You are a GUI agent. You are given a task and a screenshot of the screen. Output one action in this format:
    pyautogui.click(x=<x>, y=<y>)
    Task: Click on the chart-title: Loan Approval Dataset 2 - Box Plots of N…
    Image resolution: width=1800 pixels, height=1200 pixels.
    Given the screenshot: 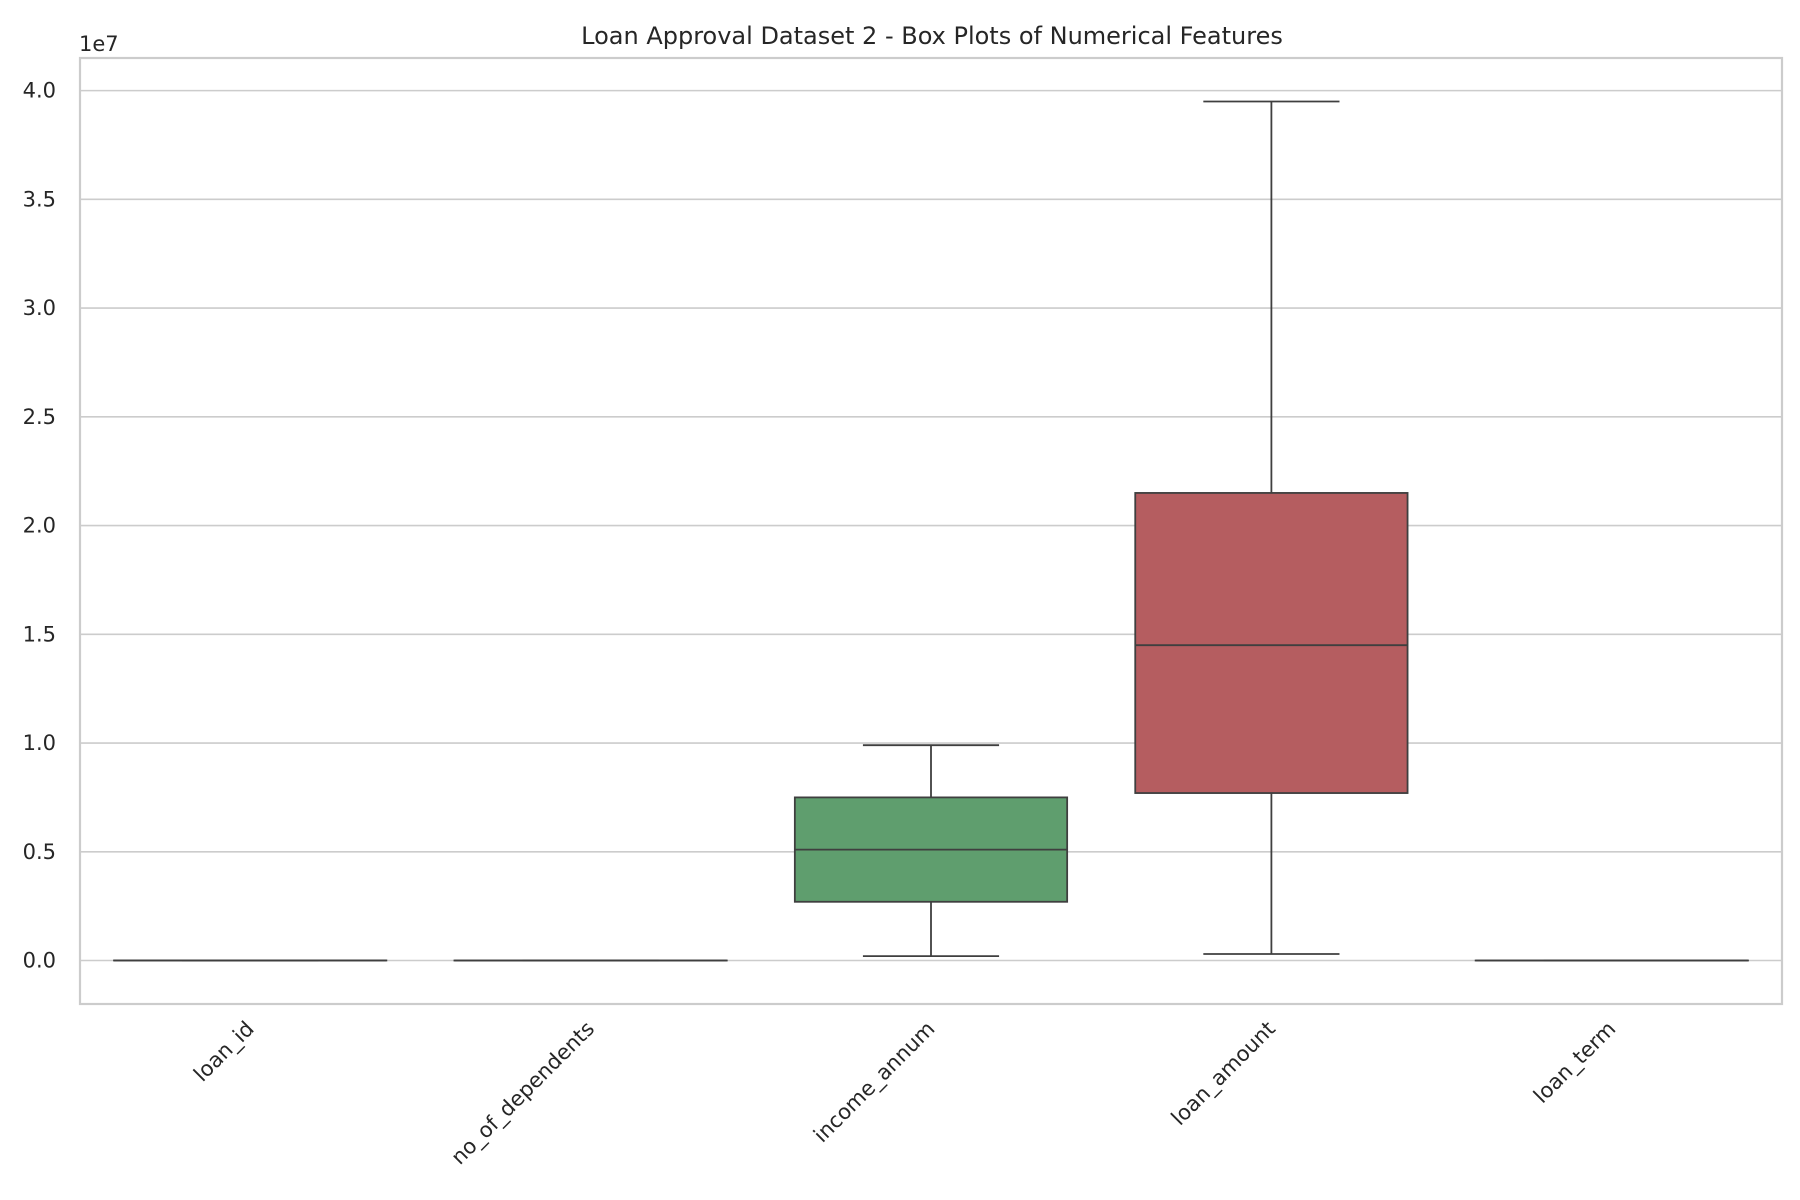 What is the action you would take?
    pyautogui.click(x=932, y=36)
    